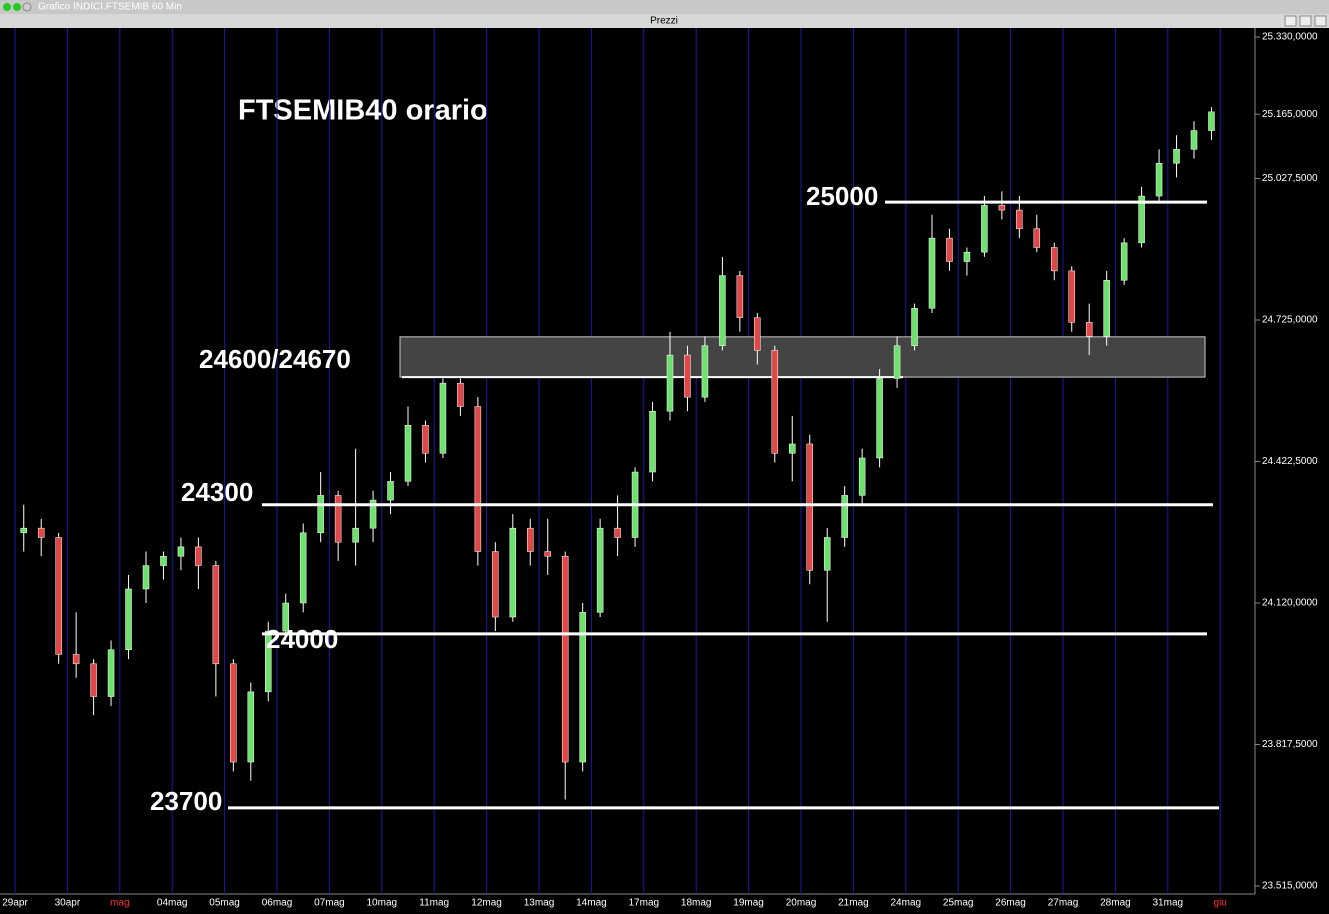 This screenshot has width=1329, height=914. What do you see at coordinates (906, 903) in the screenshot?
I see `x-tick-label: 24mag` at bounding box center [906, 903].